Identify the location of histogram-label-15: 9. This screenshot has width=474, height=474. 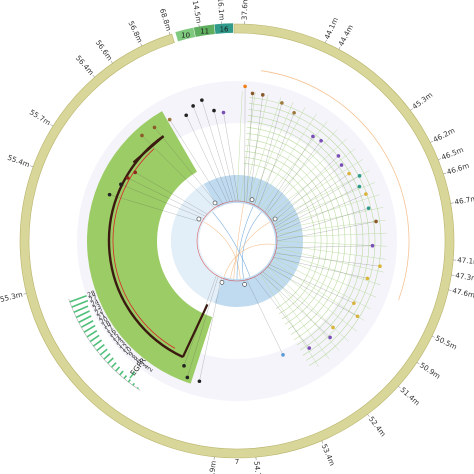
(132, 355).